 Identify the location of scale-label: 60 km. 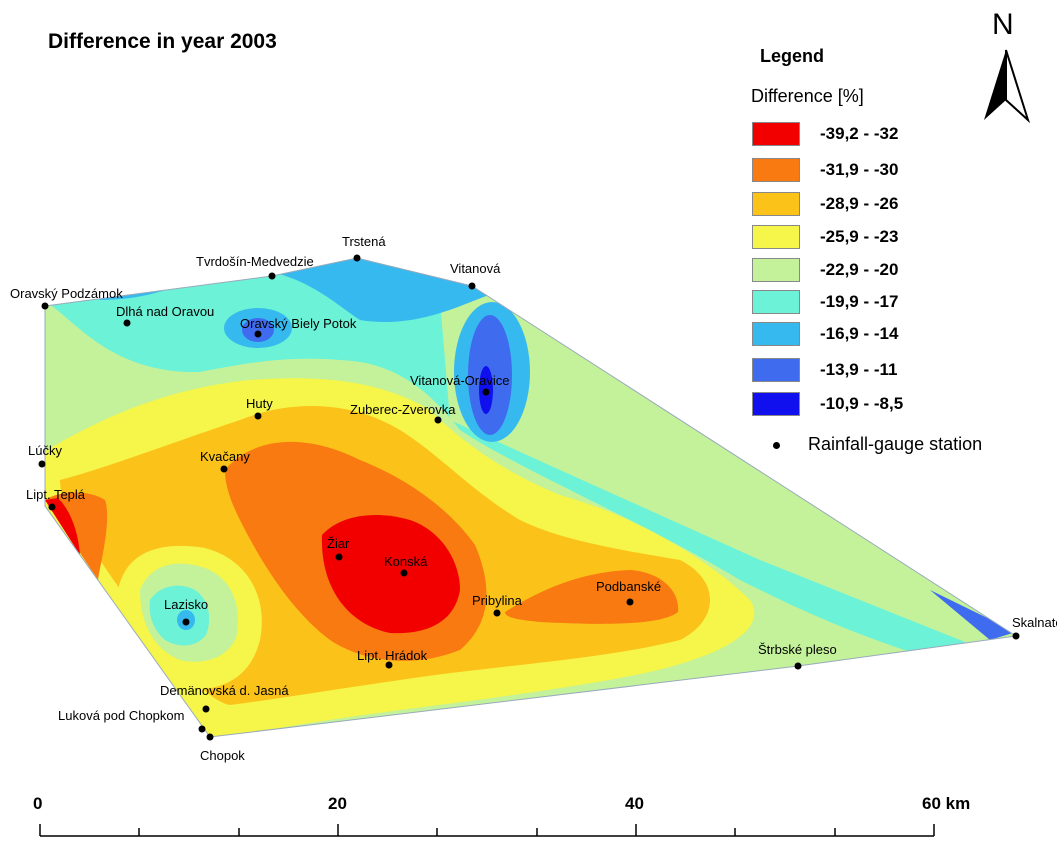
(946, 803).